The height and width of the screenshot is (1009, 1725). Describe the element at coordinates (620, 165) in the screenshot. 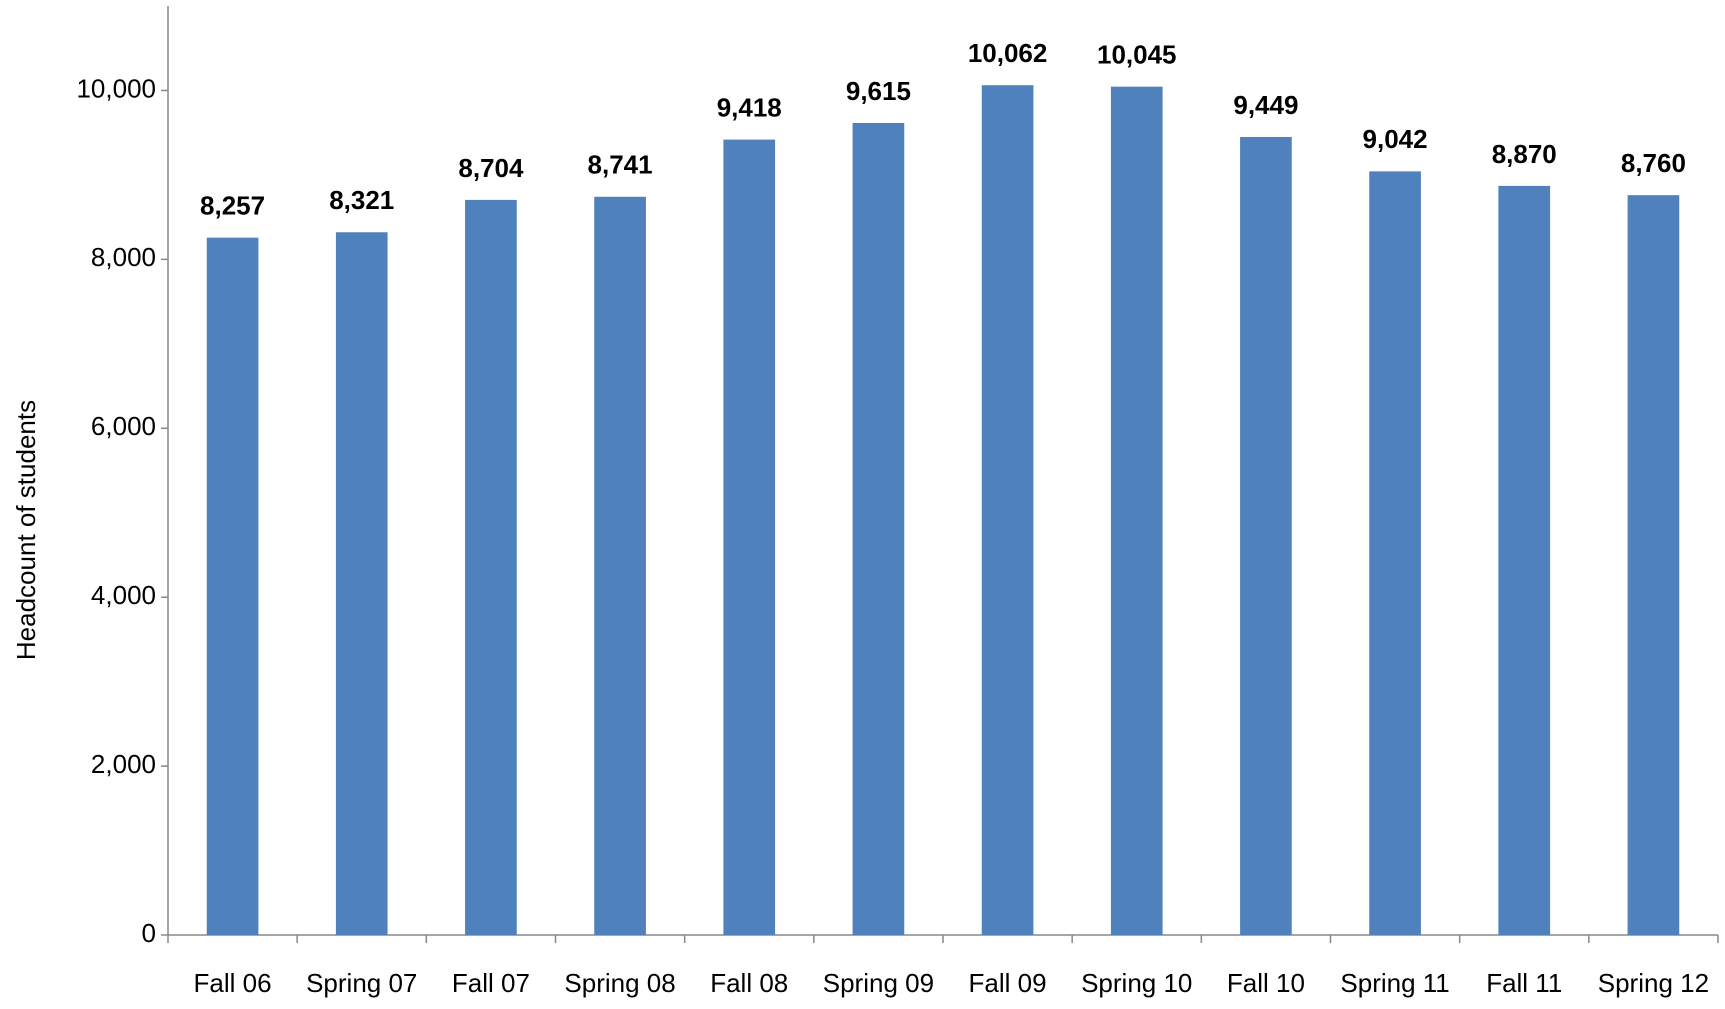

I see `data-label: 8,741` at that location.